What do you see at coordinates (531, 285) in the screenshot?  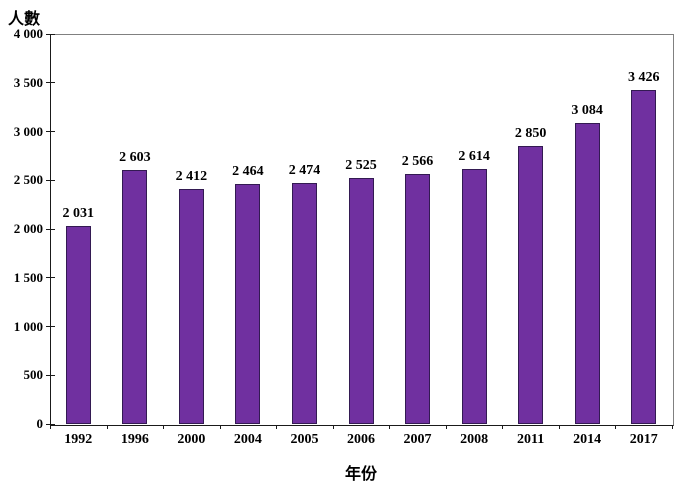 I see `bar-2011` at bounding box center [531, 285].